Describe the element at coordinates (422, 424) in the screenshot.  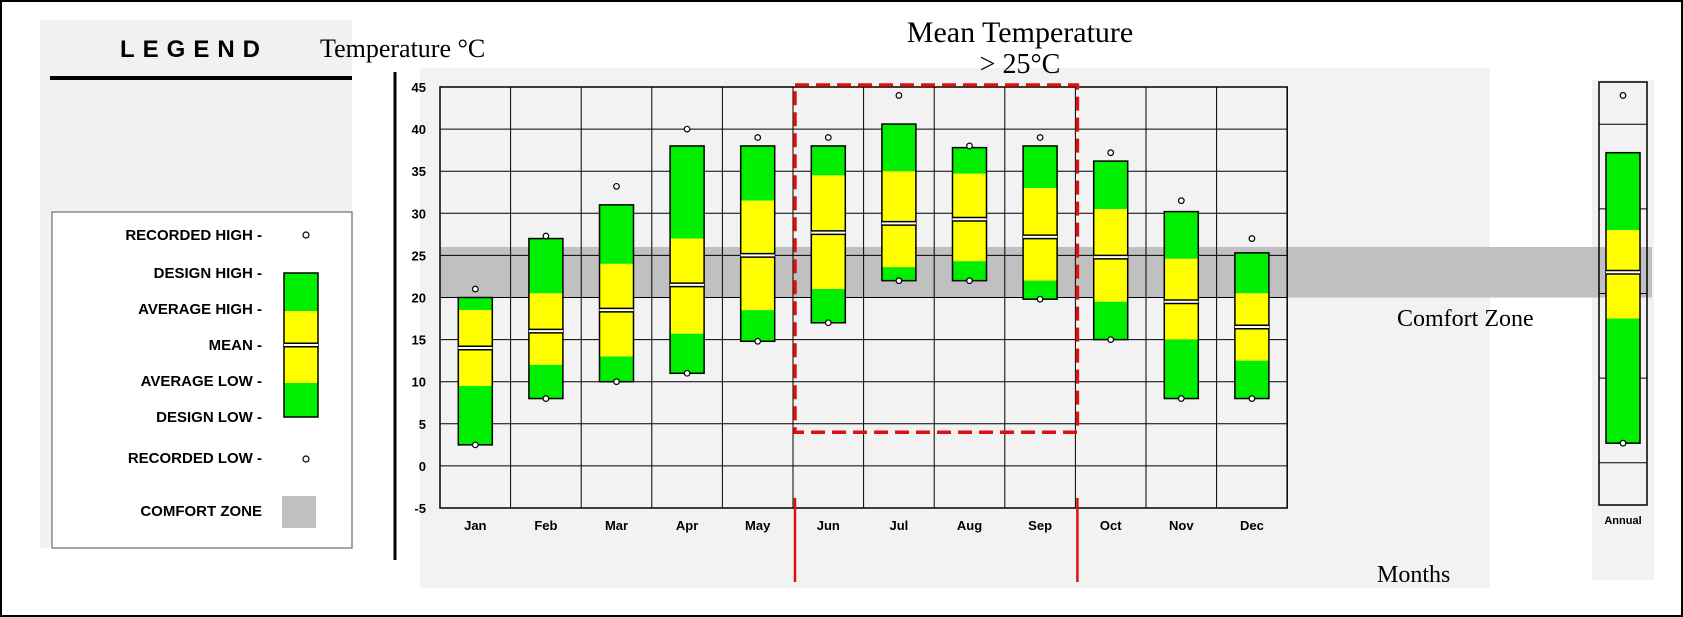
I see `y-tick-label: 5` at that location.